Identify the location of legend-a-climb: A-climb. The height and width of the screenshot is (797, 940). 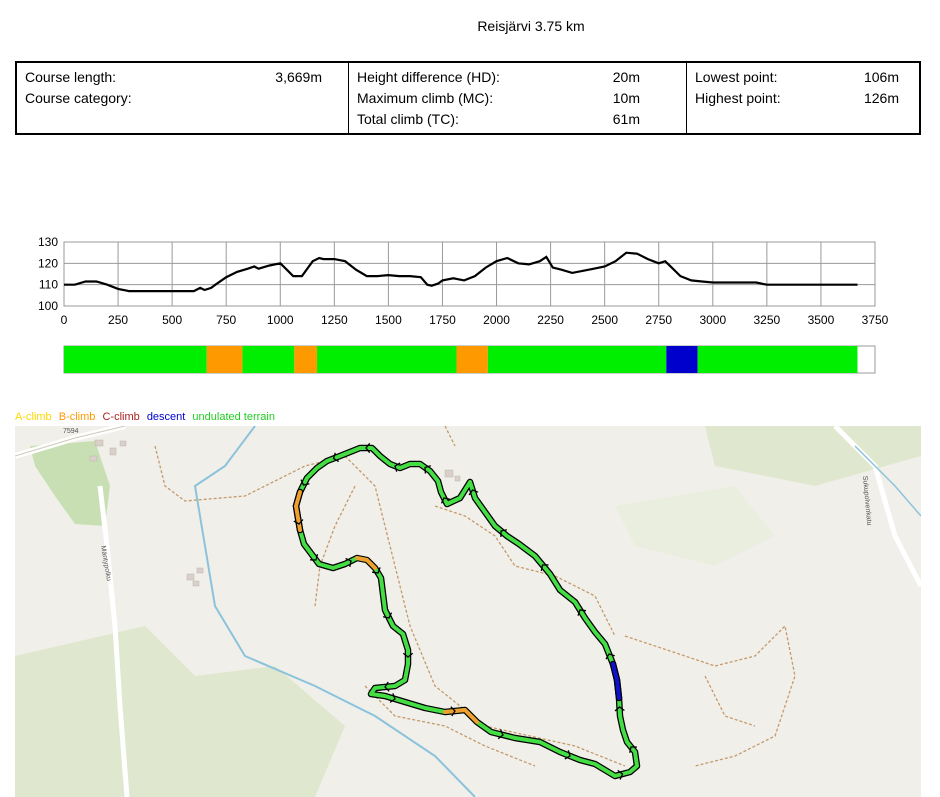
(33, 417).